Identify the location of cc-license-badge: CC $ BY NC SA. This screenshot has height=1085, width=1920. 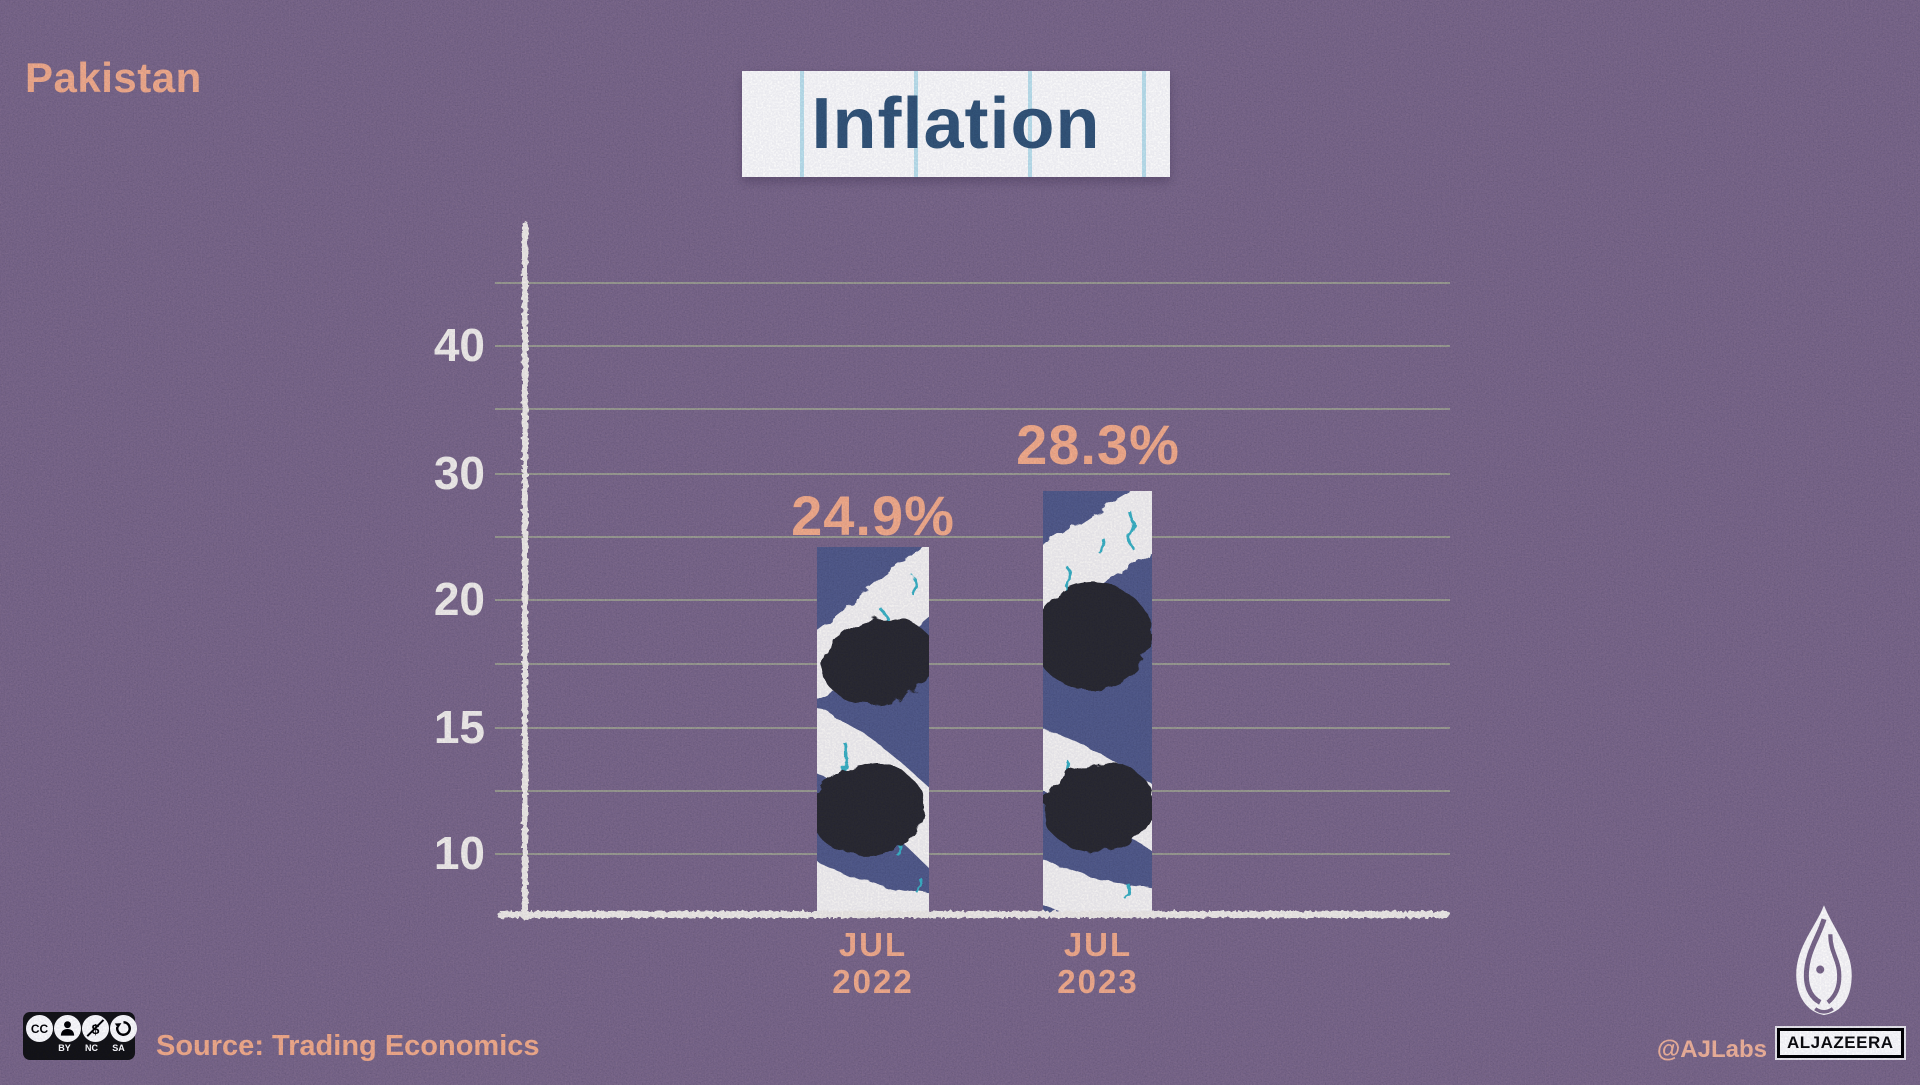
(80, 1036).